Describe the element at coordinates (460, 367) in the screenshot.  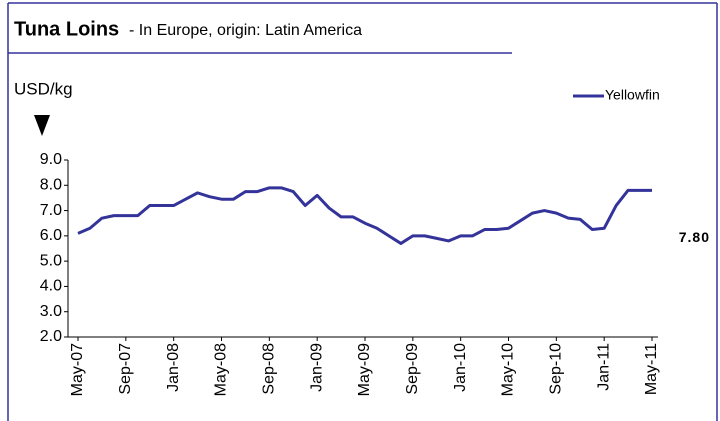
I see `x-tick-label: Jan-10` at that location.